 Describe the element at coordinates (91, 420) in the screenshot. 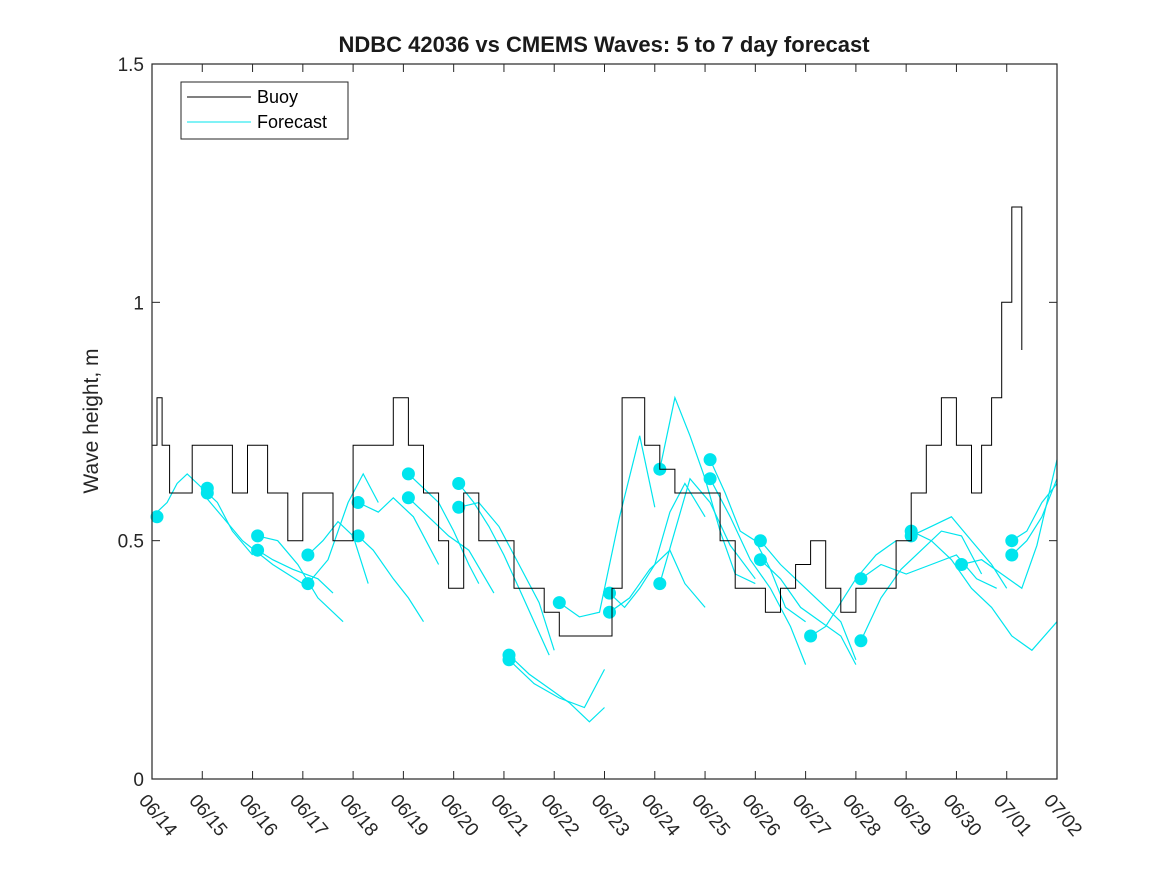

I see `y-axis-label: Wave height, m` at that location.